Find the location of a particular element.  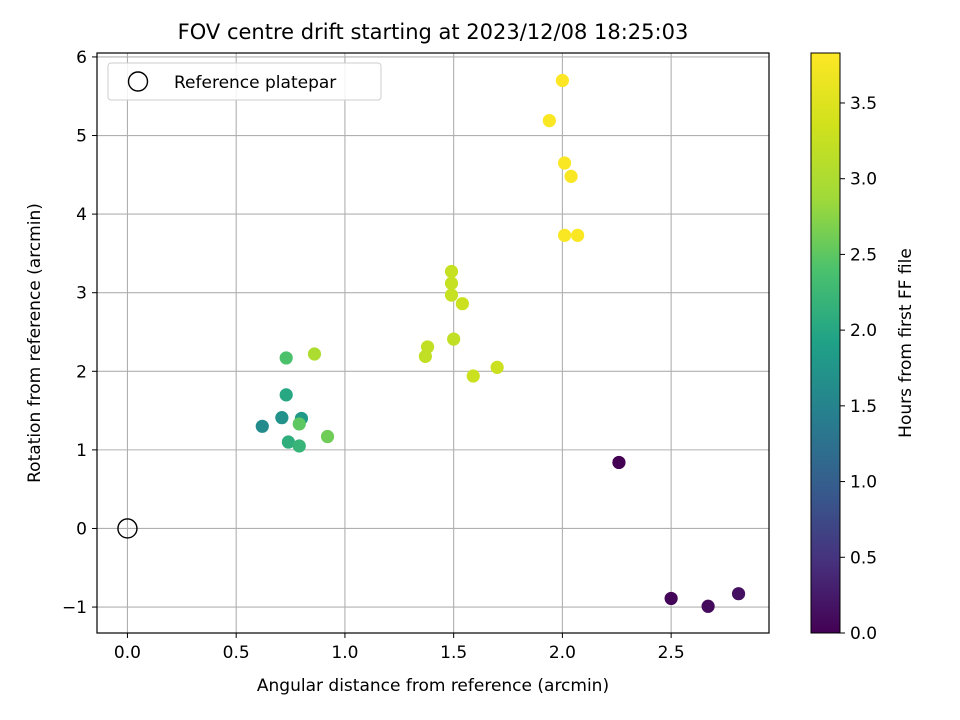

x-tick-label: 0.0 is located at coordinates (127, 653).